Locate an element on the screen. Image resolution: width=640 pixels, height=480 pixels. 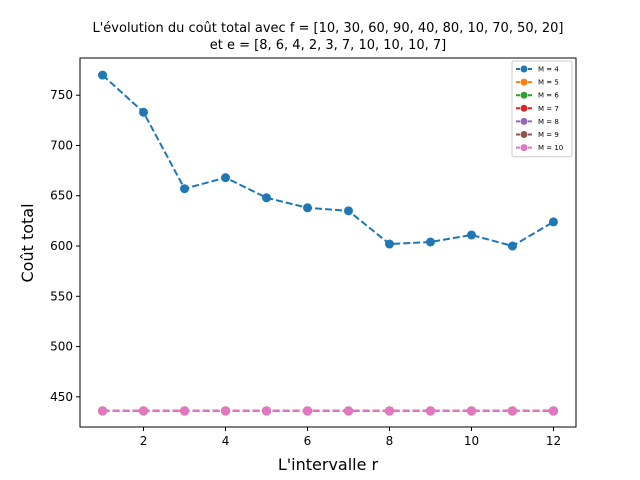
legend-label-m-10: M = 10 is located at coordinates (550, 148).